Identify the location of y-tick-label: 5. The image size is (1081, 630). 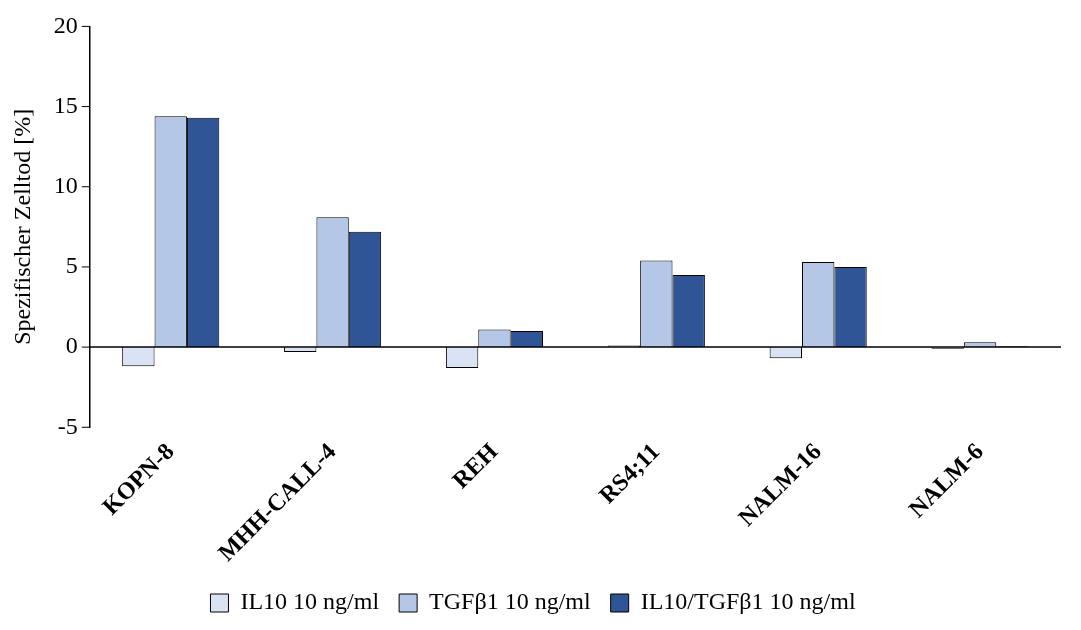
(71, 265).